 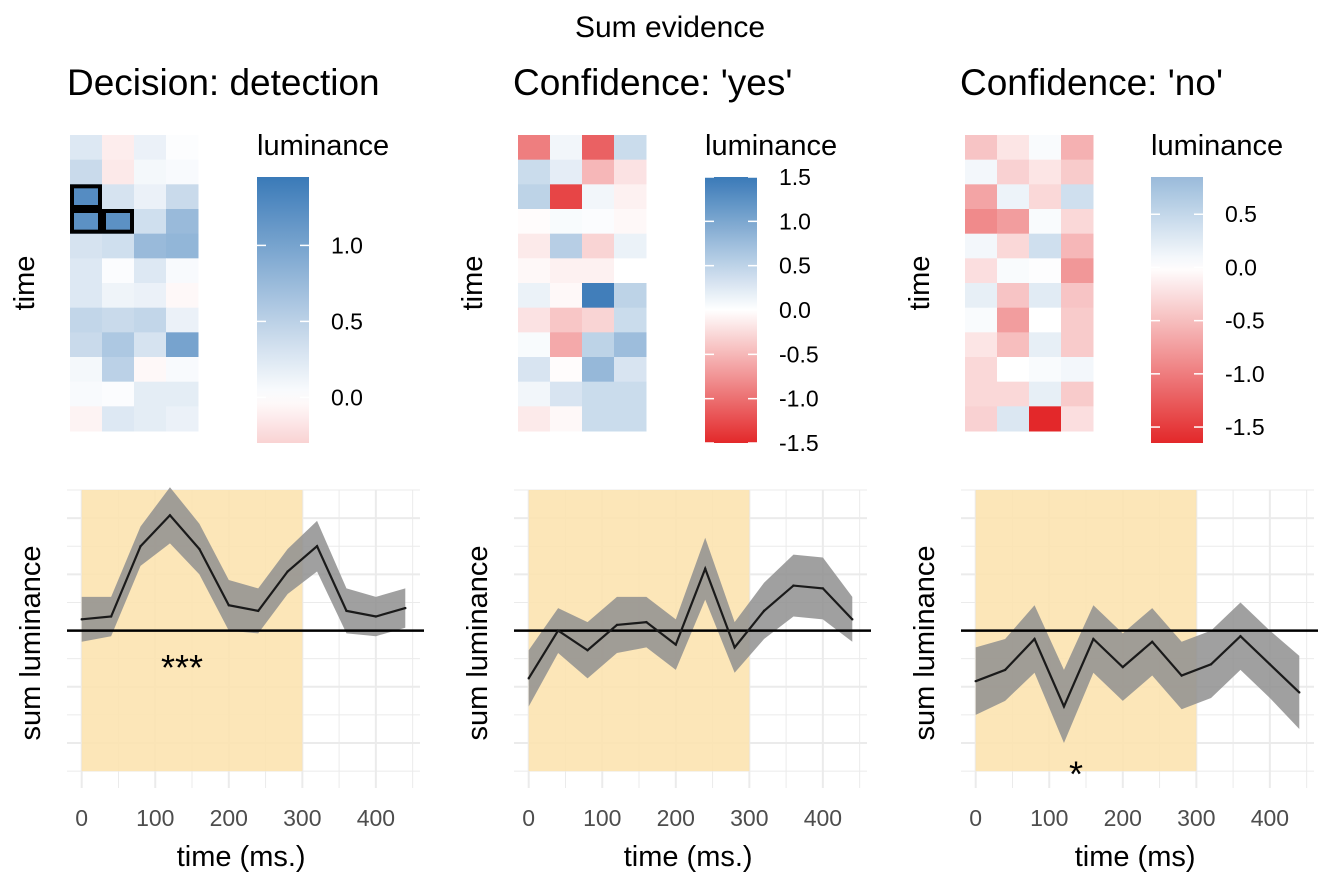 What do you see at coordinates (690, 622) in the screenshot?
I see `confidence-ribbon` at bounding box center [690, 622].